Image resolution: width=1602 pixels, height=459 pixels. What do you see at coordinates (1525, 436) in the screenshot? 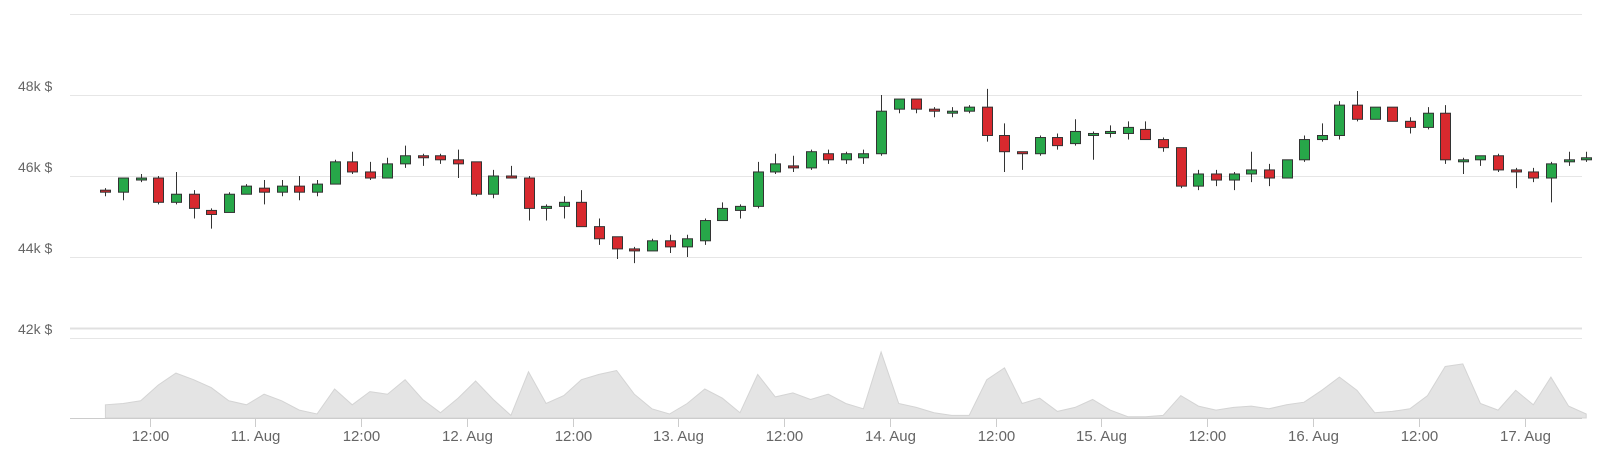
I see `x-tick-label: 17. Aug` at bounding box center [1525, 436].